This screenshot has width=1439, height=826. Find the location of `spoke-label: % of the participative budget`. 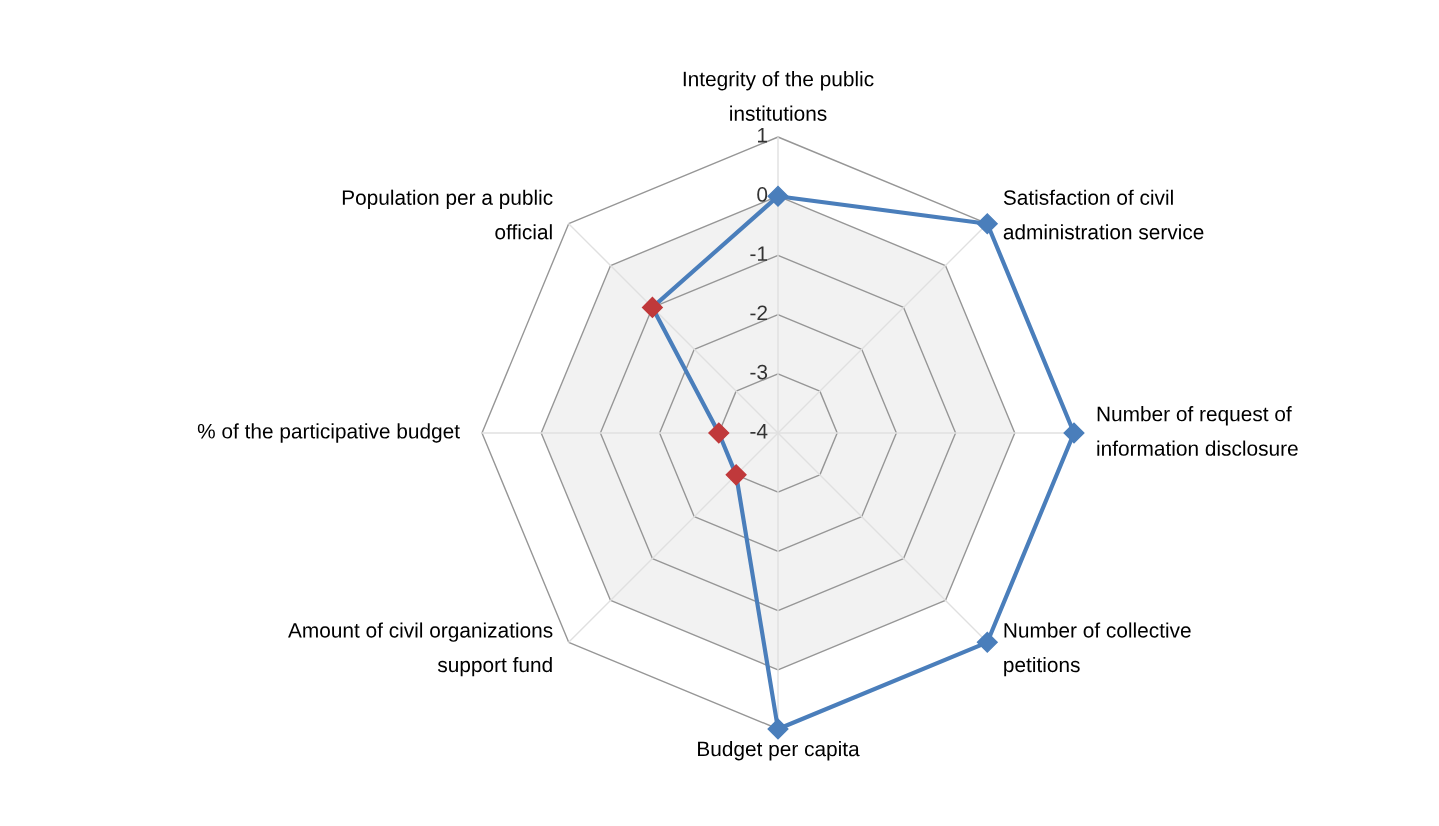

spoke-label: % of the participative budget is located at coordinates (328, 433).